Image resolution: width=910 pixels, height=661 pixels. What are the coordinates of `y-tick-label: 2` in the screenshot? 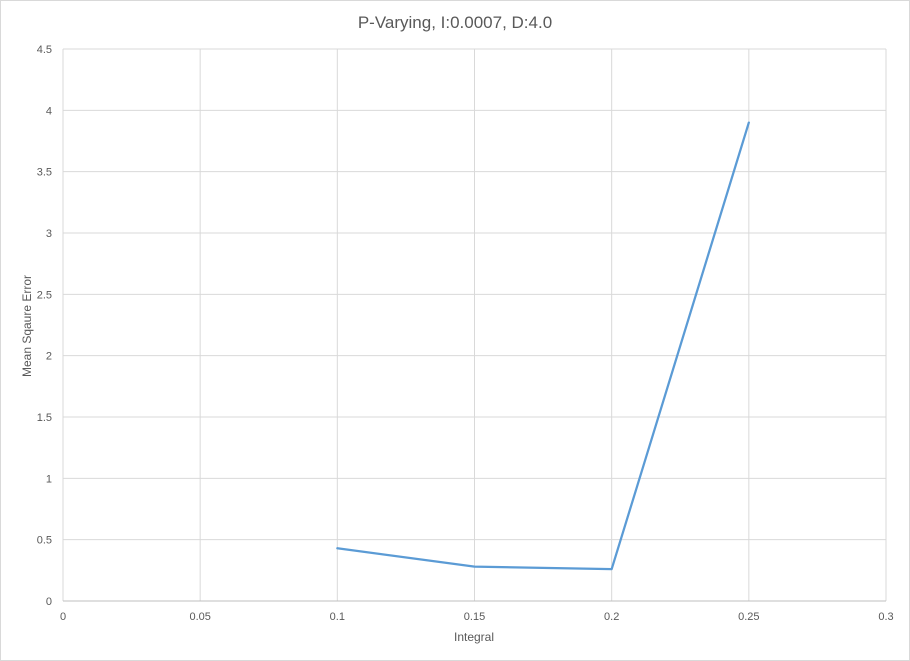 It's located at (49, 357).